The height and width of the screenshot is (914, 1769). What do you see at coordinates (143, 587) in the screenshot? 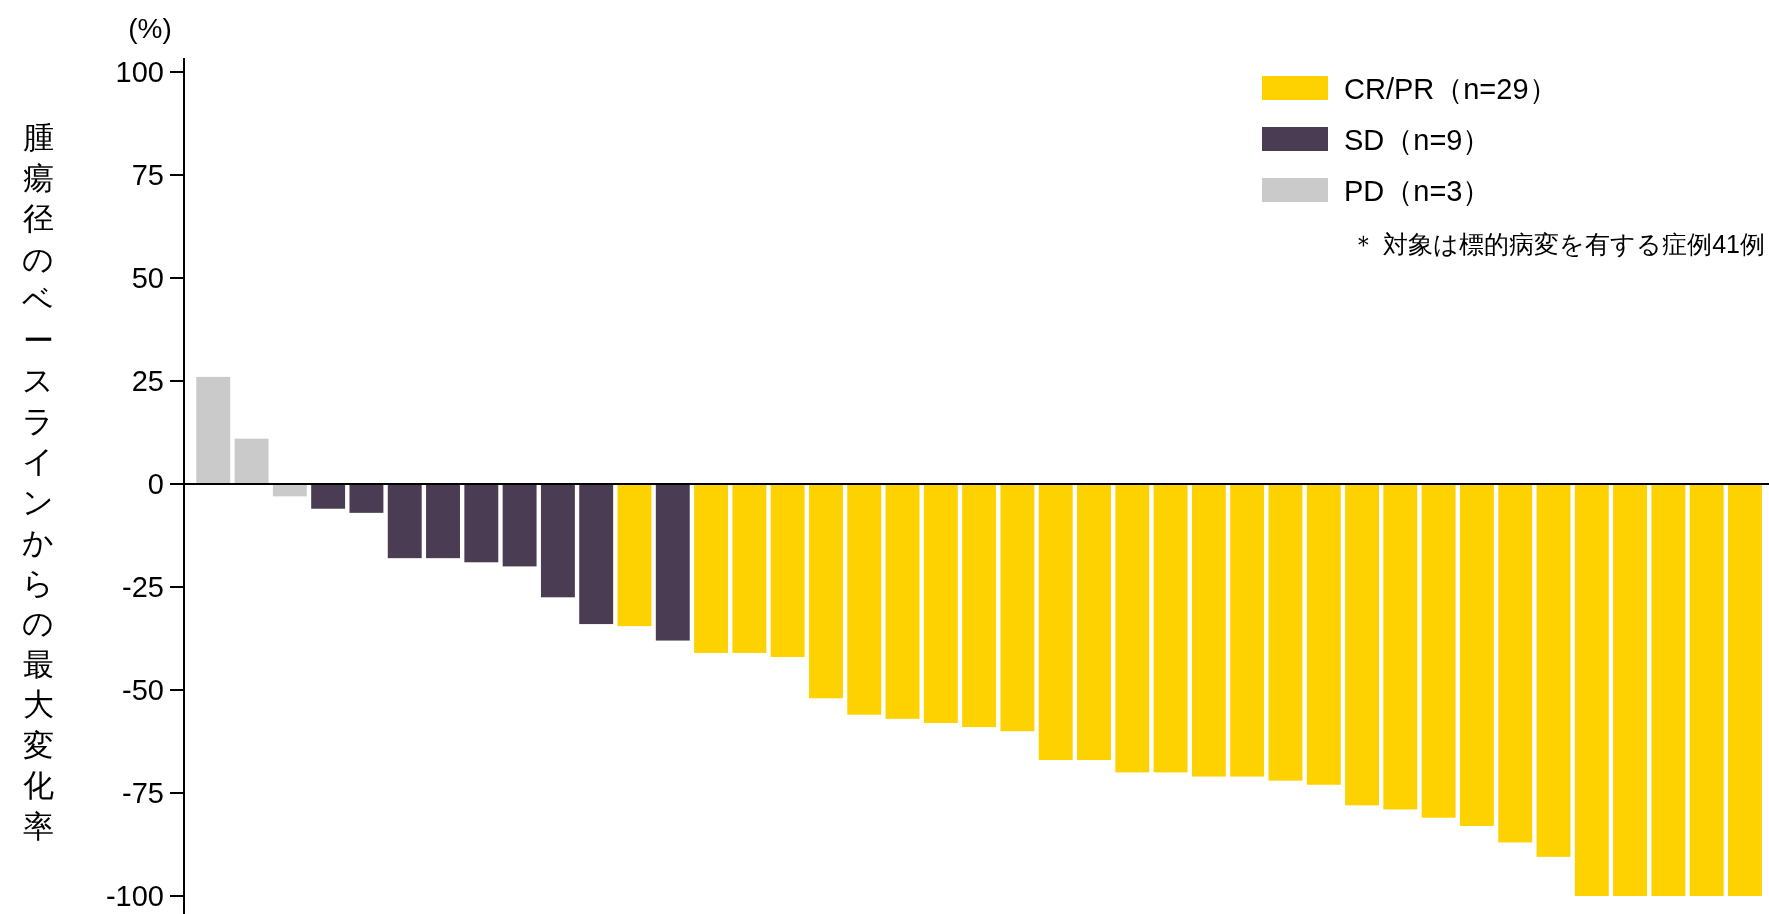
I see `y-tick-label: -25` at bounding box center [143, 587].